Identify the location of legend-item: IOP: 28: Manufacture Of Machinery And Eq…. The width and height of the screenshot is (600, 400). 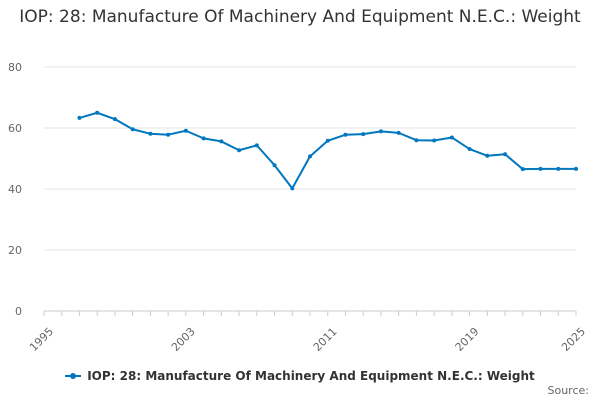
(300, 376).